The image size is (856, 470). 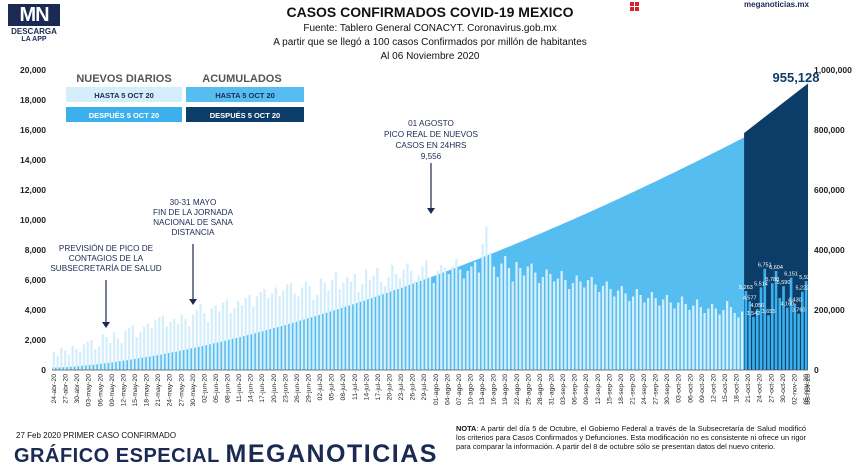 I want to click on x-tick-label: 05-jun-20, so click(x=216, y=388).